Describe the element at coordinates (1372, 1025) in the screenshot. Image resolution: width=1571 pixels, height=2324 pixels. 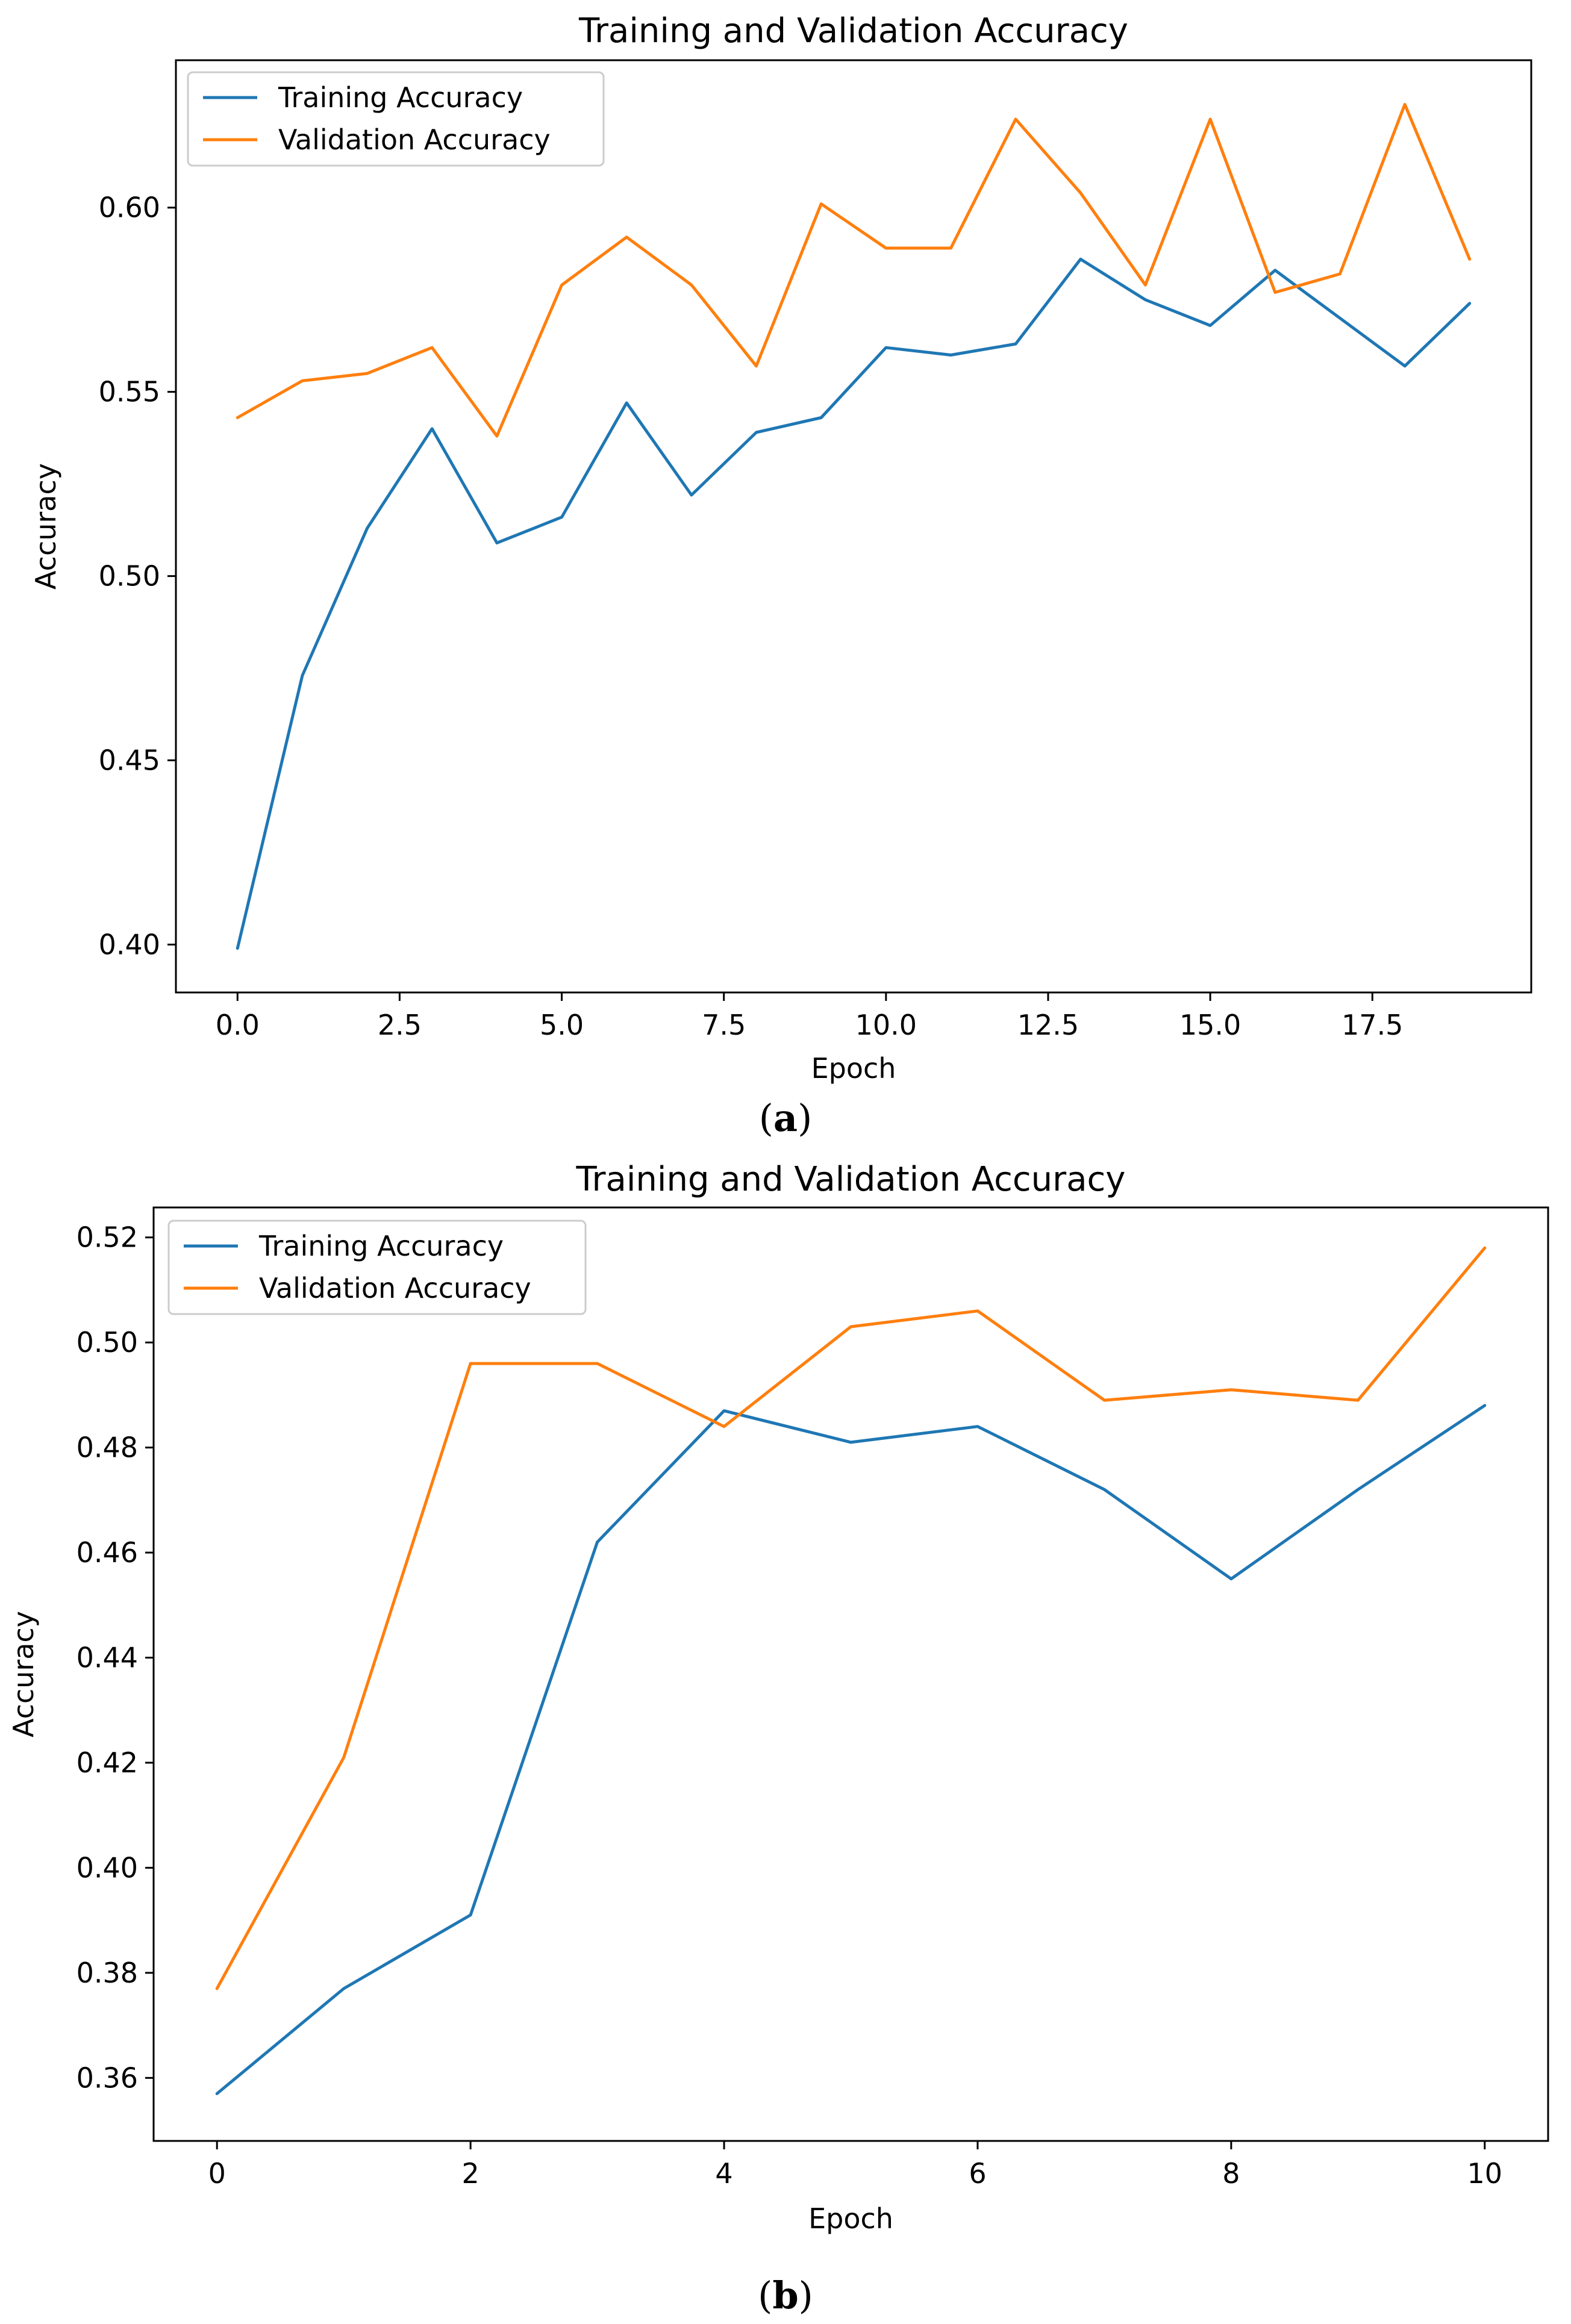
I see `x-tick-label: 17.5` at that location.